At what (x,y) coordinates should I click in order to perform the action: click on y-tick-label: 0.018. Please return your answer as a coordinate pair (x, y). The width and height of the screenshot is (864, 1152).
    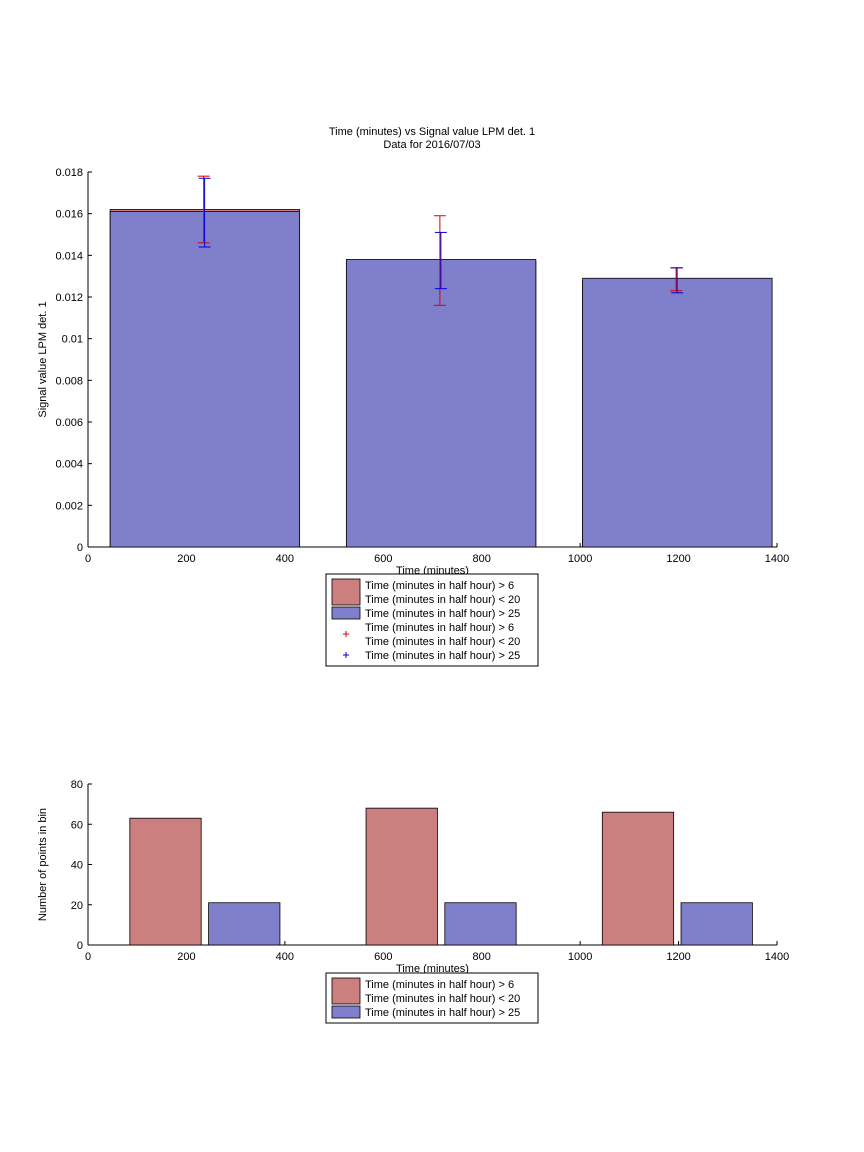
    Looking at the image, I should click on (69, 173).